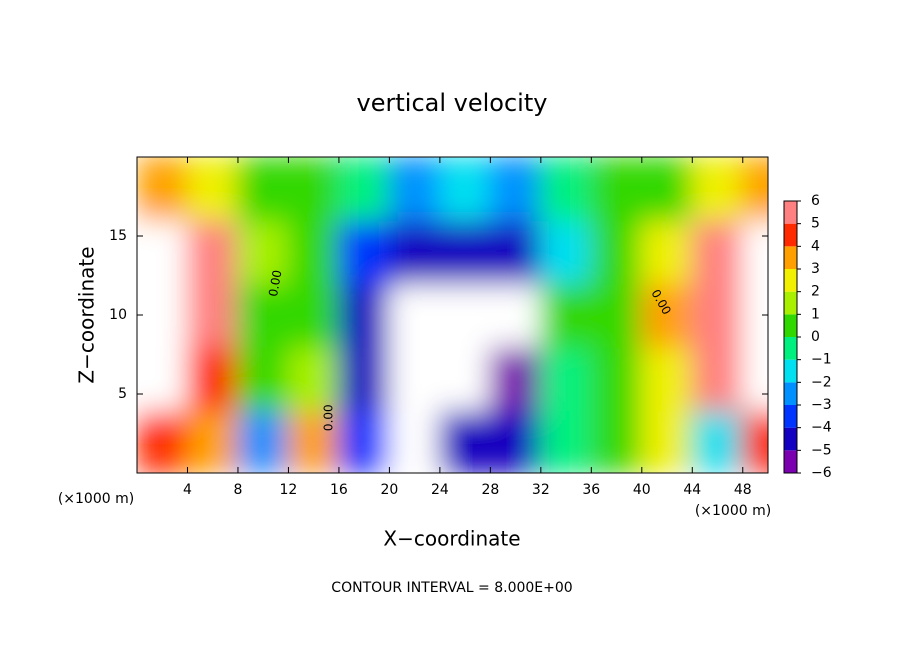  I want to click on colorbar-tick-label: −6, so click(821, 473).